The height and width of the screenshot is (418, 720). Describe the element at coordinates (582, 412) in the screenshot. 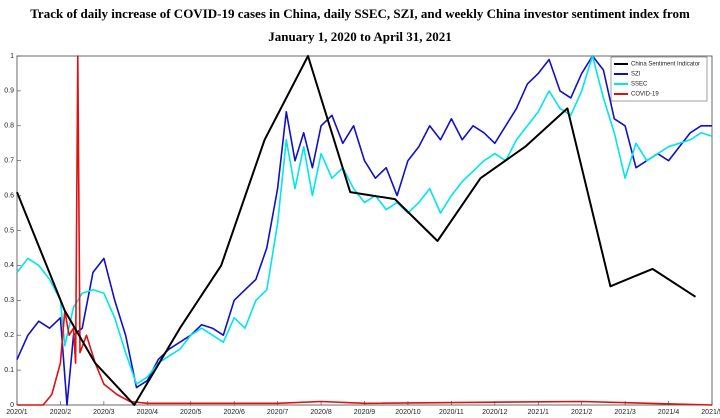

I see `x-tick-label: 2021/2` at that location.